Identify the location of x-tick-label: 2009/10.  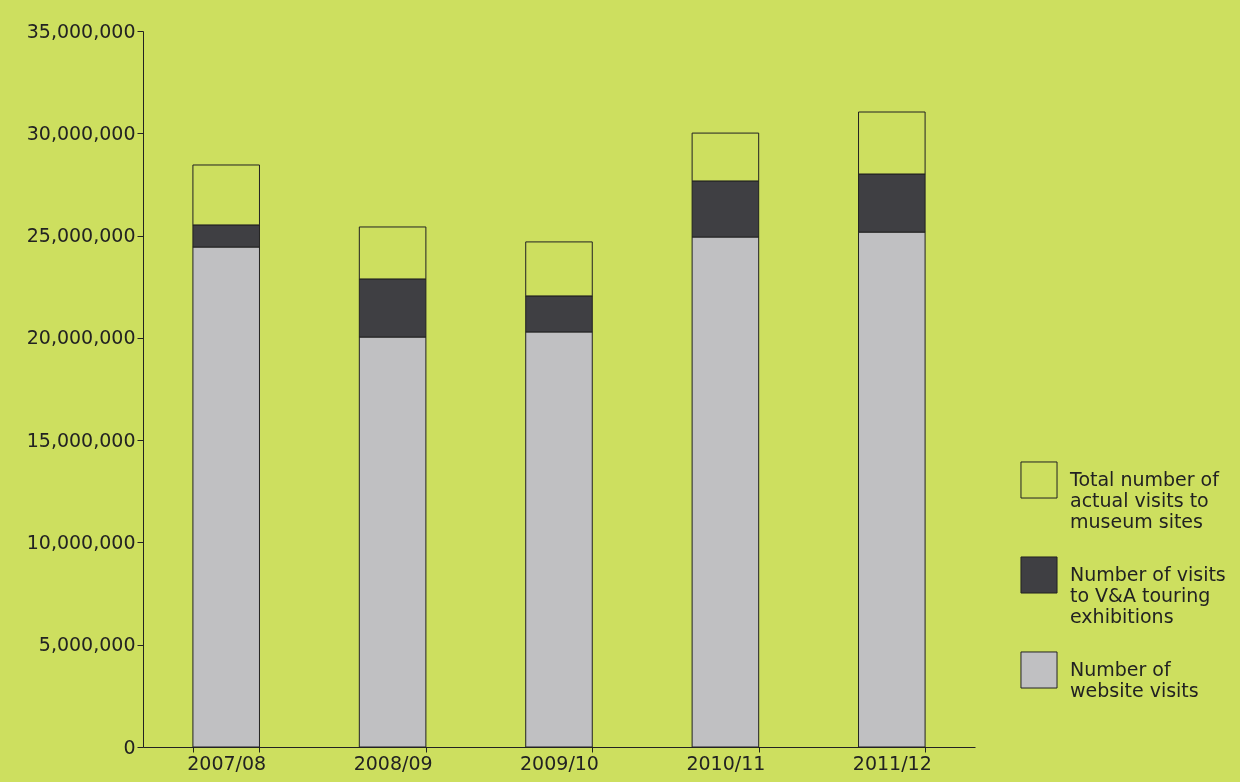
(559, 762).